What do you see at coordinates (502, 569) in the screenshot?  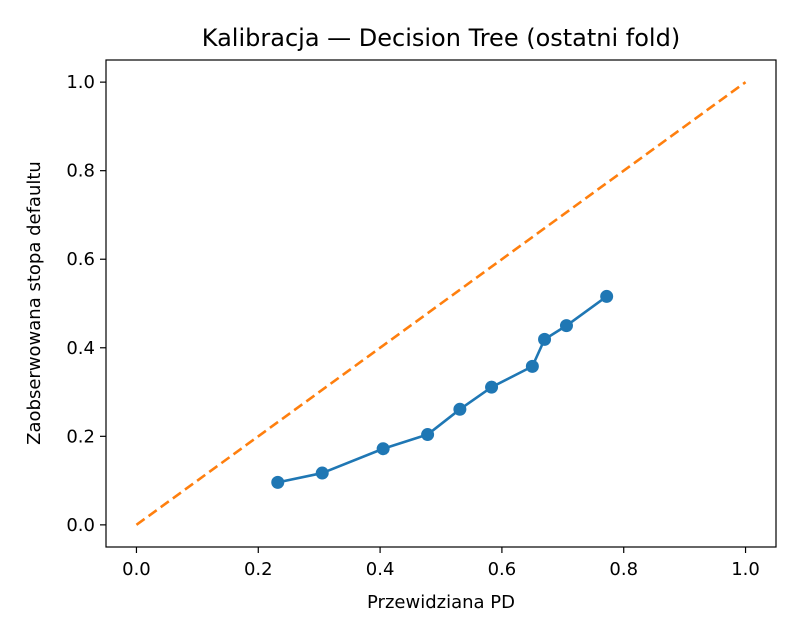 I see `x-tick-label: 0.6` at bounding box center [502, 569].